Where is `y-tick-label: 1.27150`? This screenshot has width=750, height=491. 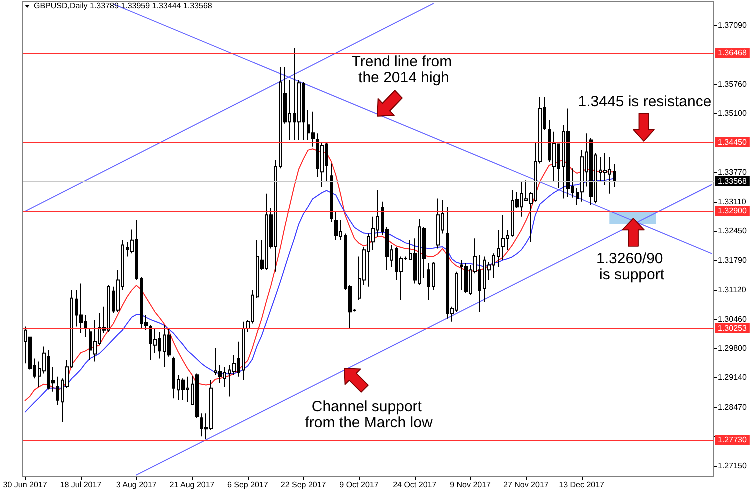 y-tick-label: 1.27150 is located at coordinates (733, 465).